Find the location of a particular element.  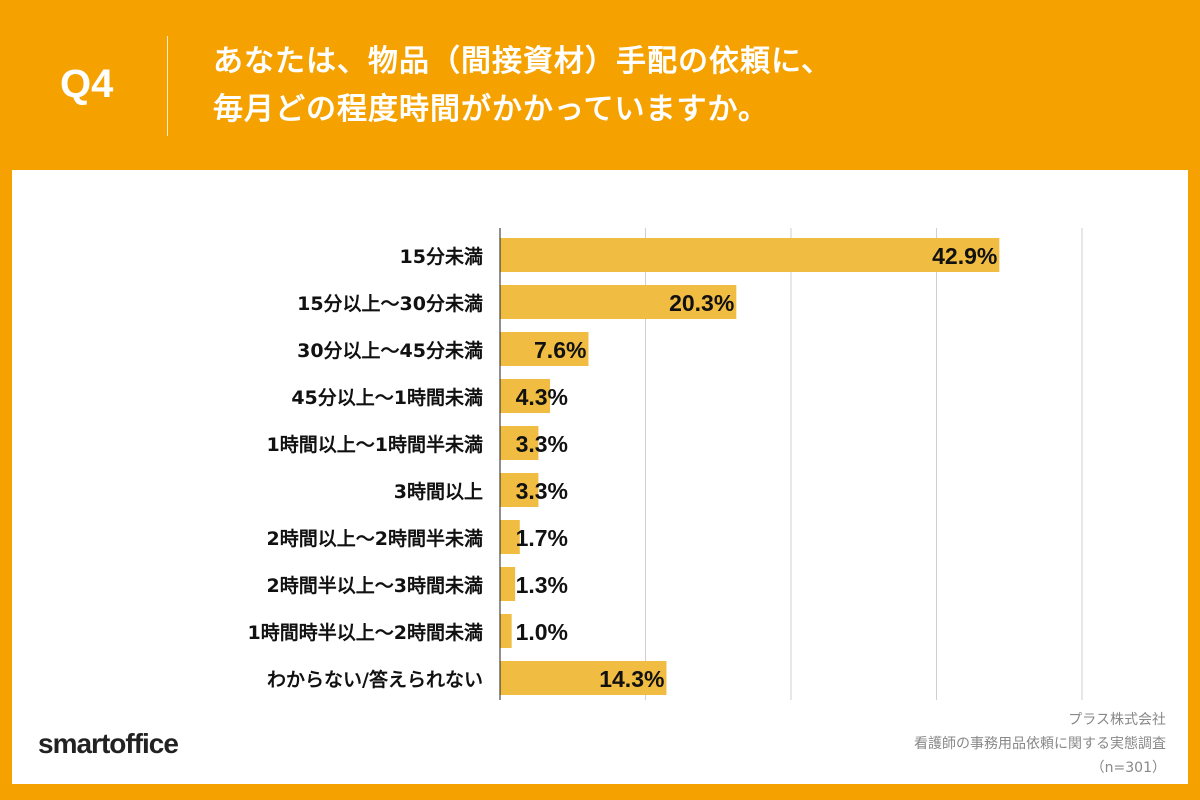

category-label: 3時間以上 is located at coordinates (438, 492).